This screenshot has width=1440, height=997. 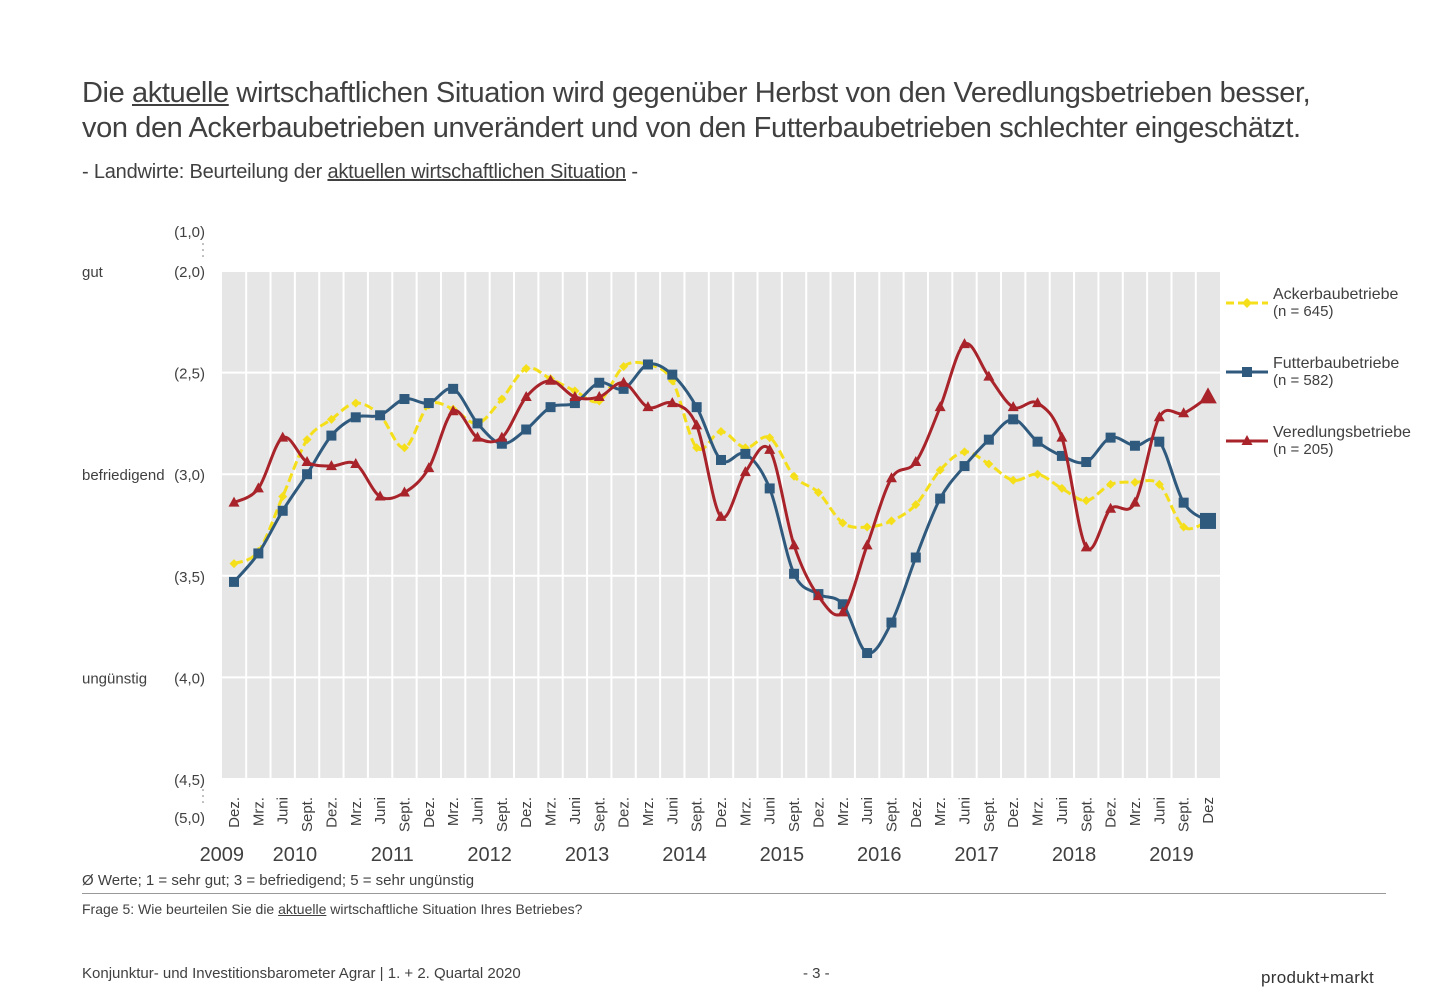 I want to click on year-label: 2017, so click(x=976, y=855).